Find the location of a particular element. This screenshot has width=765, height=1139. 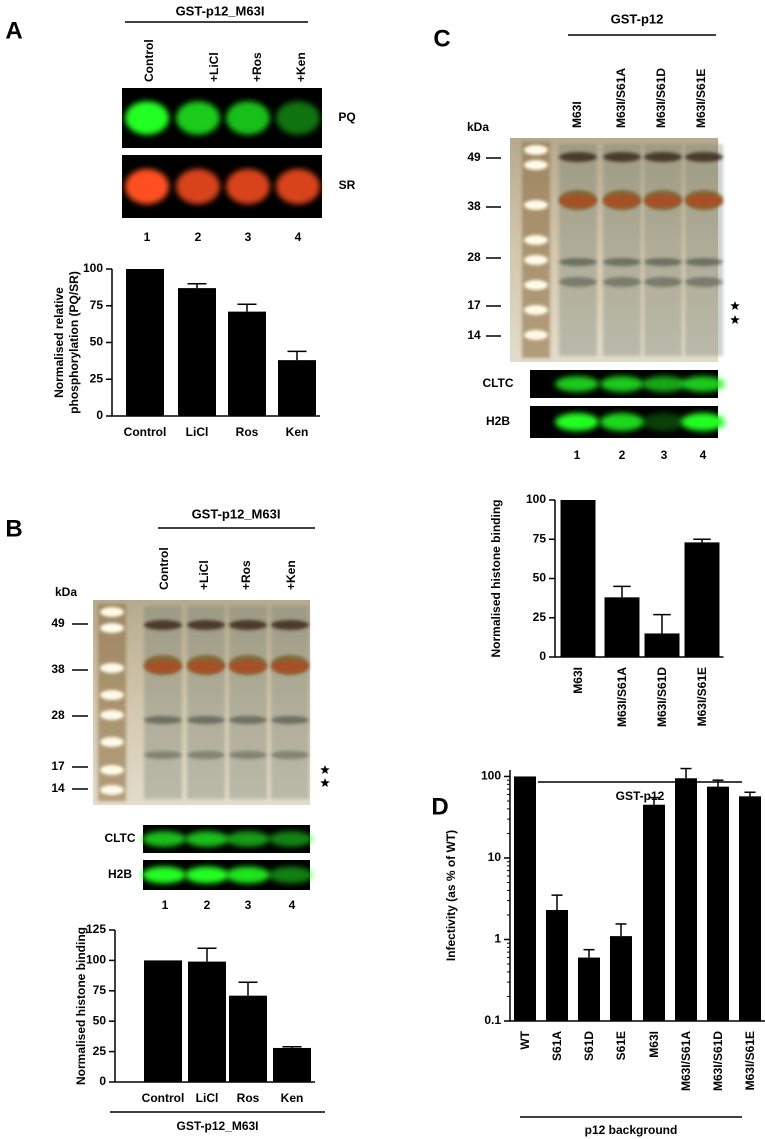

x-tick-label: Ros is located at coordinates (247, 432).